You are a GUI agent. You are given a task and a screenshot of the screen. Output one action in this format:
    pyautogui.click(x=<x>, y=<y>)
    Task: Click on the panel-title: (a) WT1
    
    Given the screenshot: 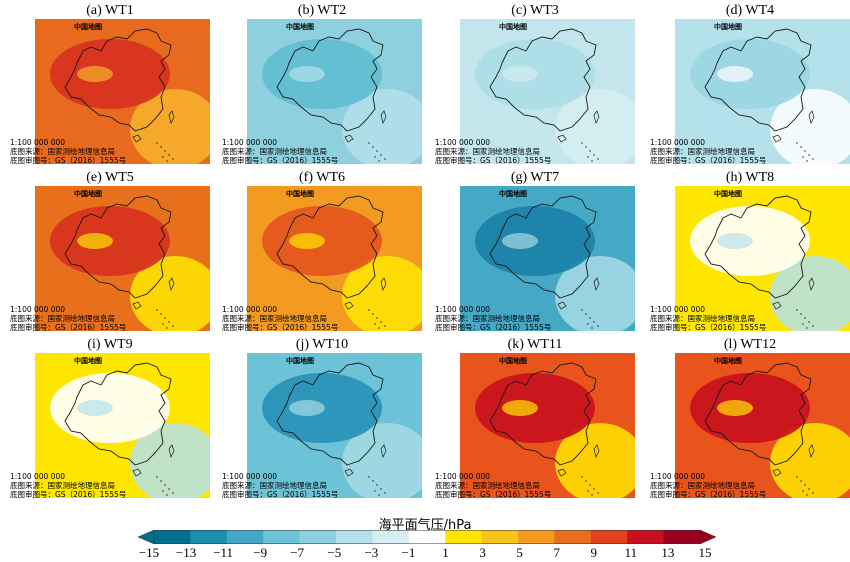 What is the action you would take?
    pyautogui.click(x=110, y=10)
    